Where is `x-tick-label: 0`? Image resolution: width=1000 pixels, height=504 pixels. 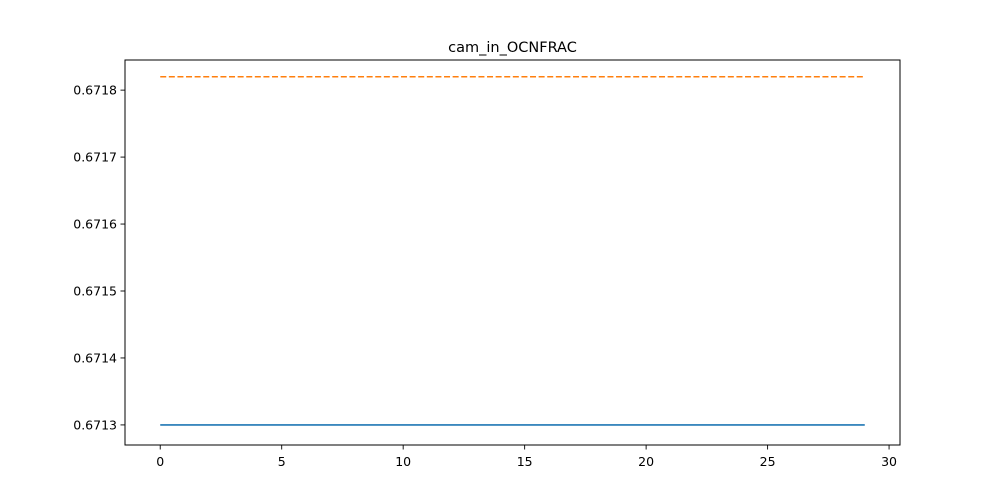 x-tick-label: 0 is located at coordinates (160, 461).